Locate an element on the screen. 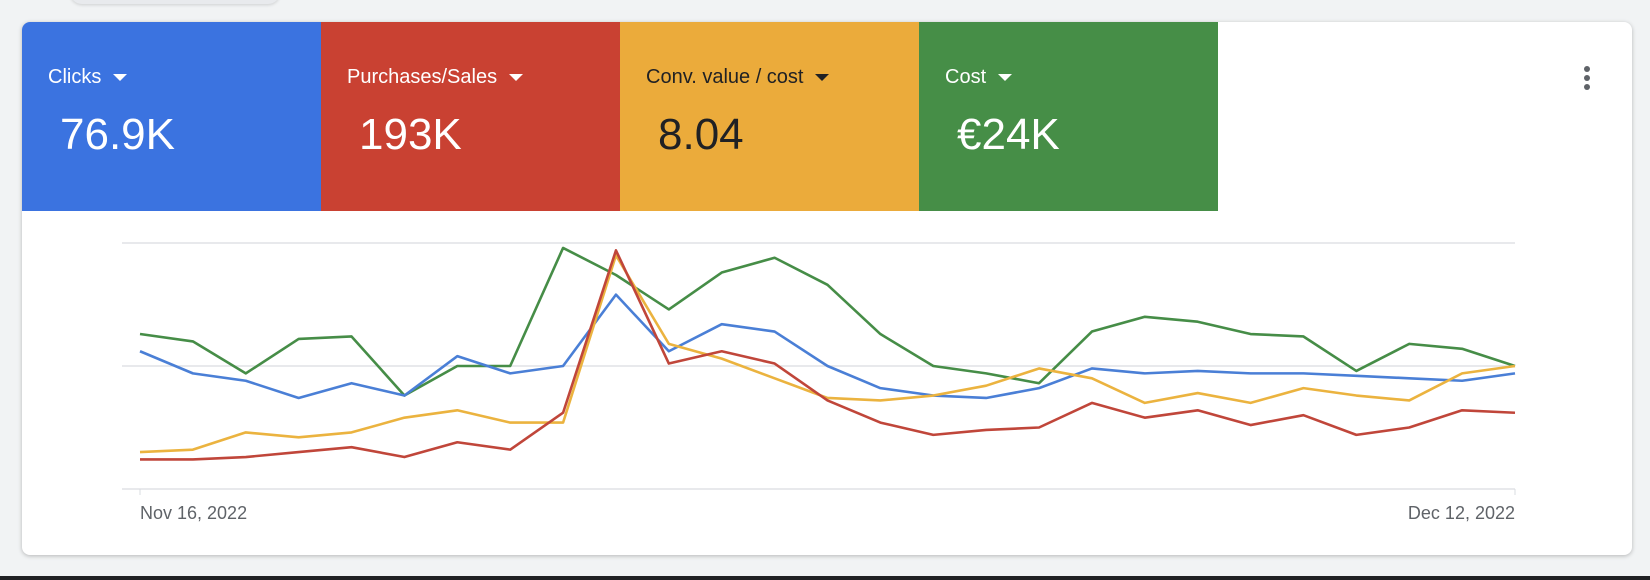 The image size is (1650, 580). metric-tile: Purchases/Sales 193K is located at coordinates (470, 116).